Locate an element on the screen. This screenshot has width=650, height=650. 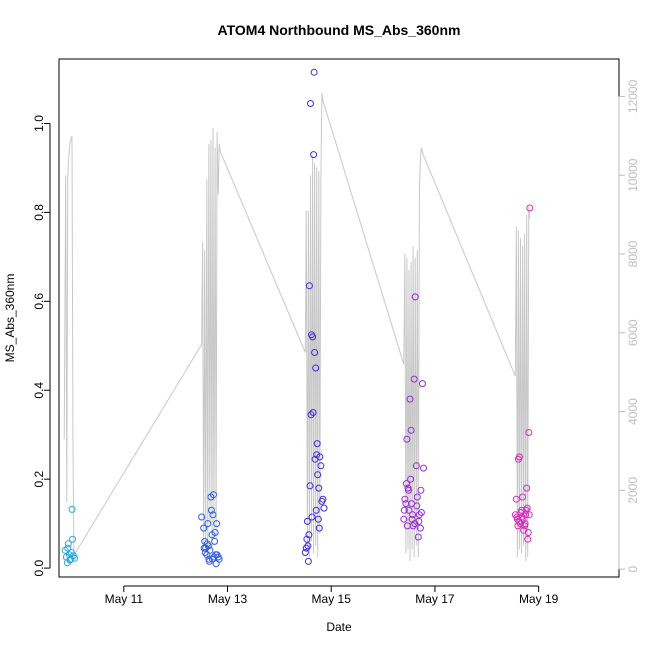
x-tick-label: May 11 is located at coordinates (124, 599).